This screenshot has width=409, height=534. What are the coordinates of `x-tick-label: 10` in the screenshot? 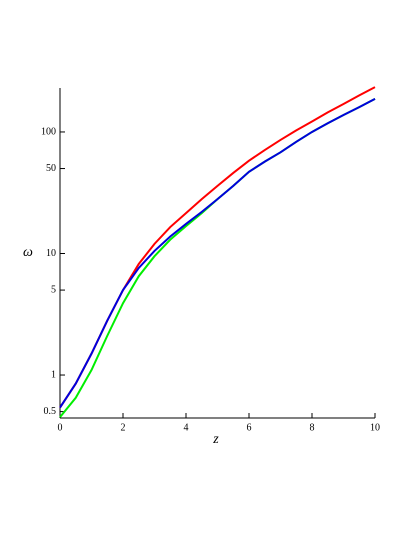 It's located at (375, 427).